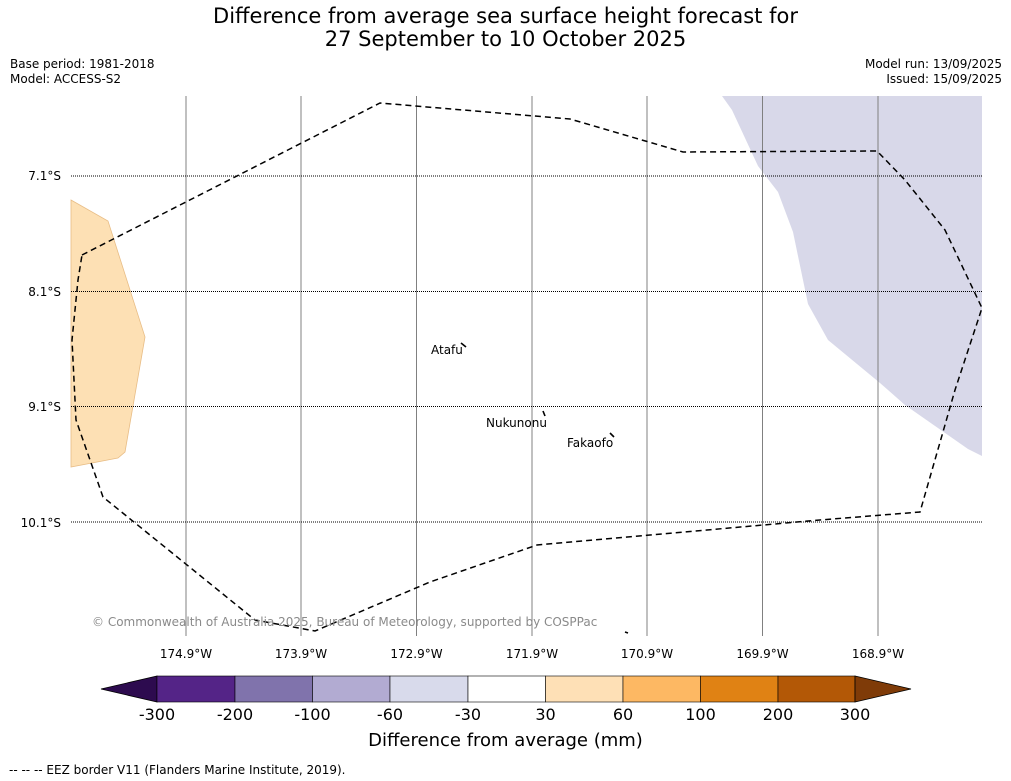 The height and width of the screenshot is (781, 1011). I want to click on model-run: Model run: 13/09/2025, so click(933, 64).